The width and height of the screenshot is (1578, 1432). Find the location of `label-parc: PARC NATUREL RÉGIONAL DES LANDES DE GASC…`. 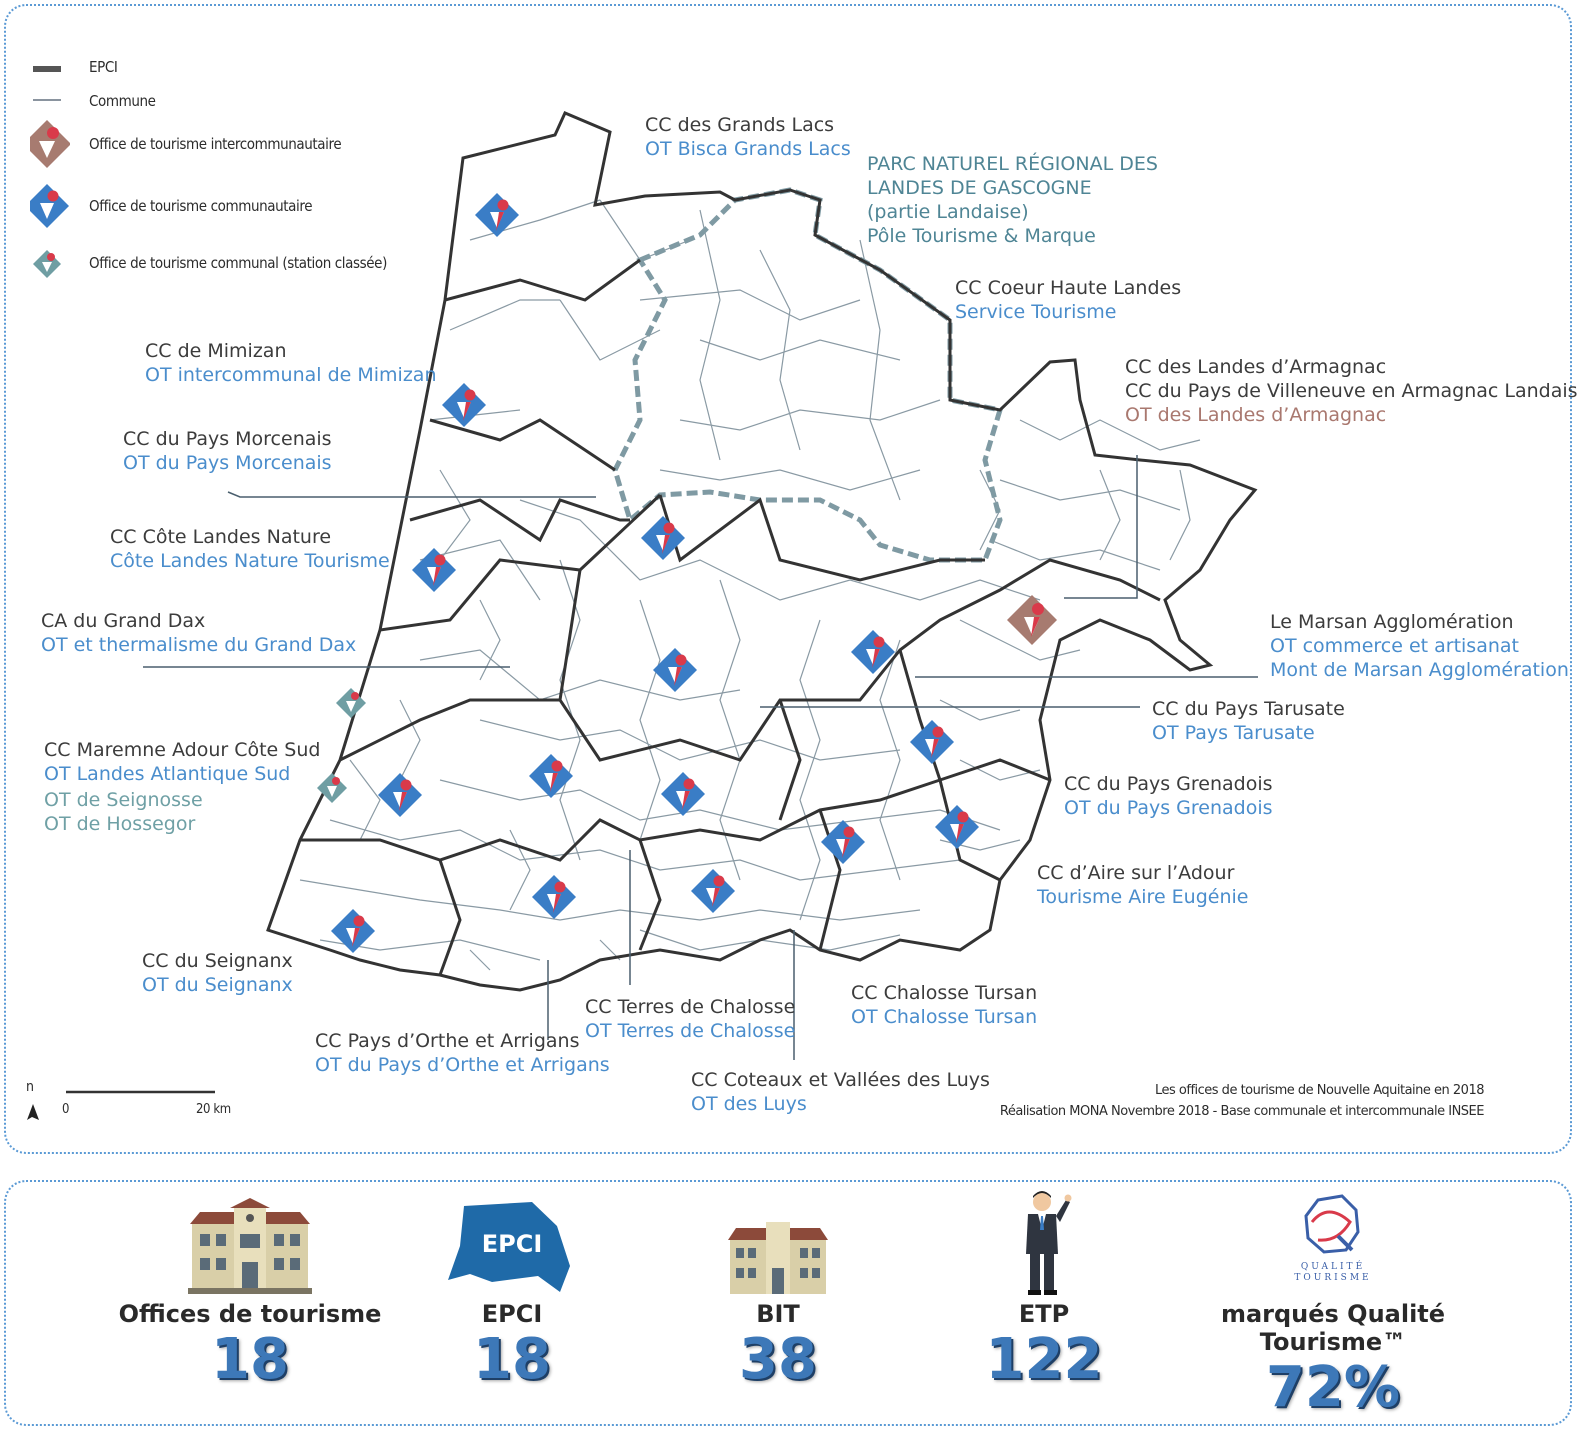

label-parc: PARC NATUREL RÉGIONAL DES LANDES DE GASC… is located at coordinates (1012, 200).